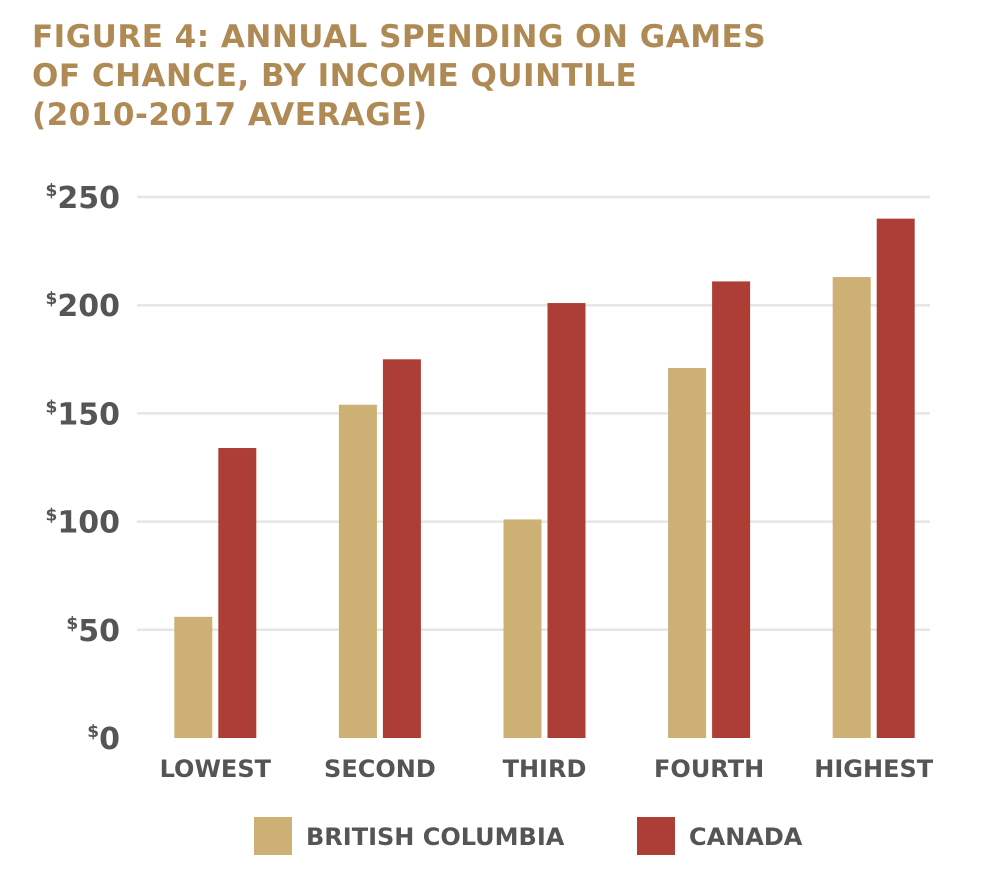  Describe the element at coordinates (83, 469) in the screenshot. I see `y-axis-ticks: $0 $50 $100 $150 $200 $250` at that location.